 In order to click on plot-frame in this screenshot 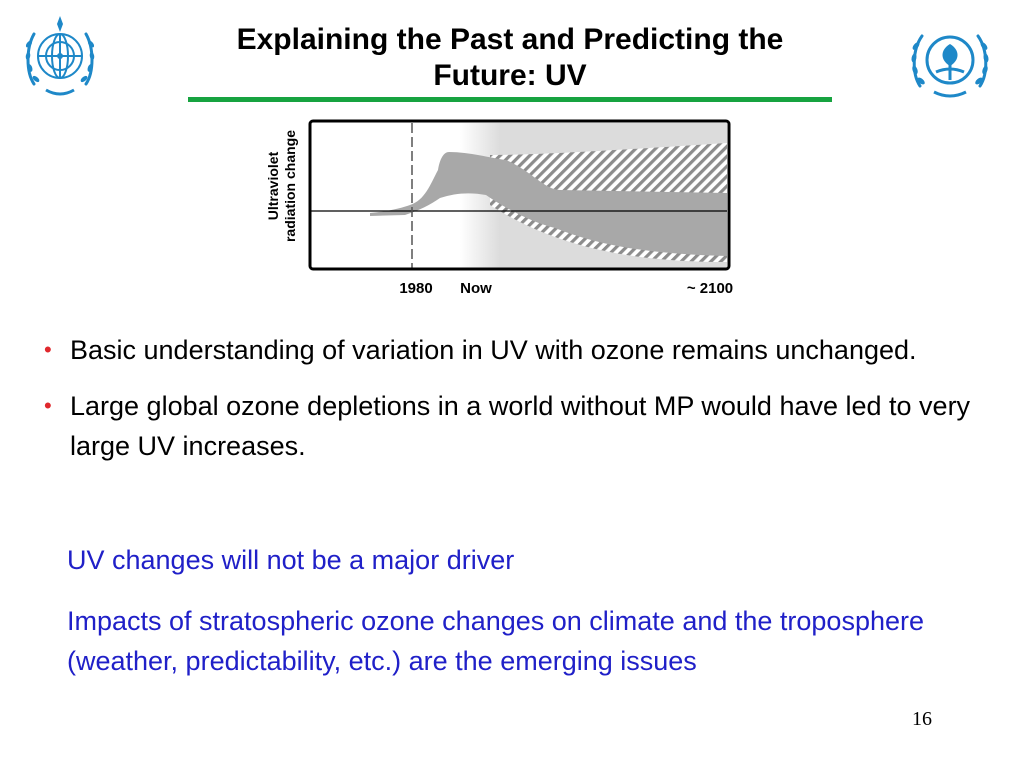, I will do `click(519, 195)`.